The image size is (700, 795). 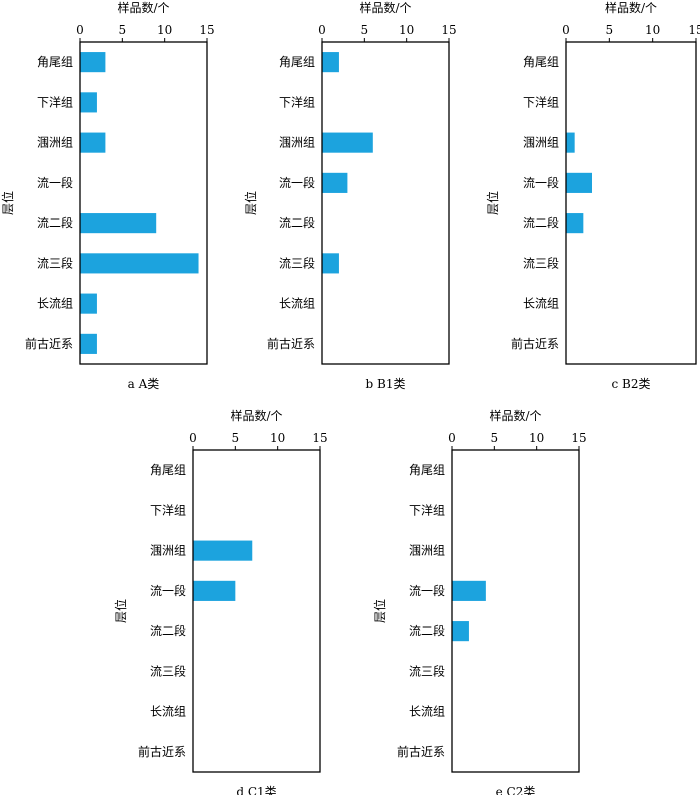 What do you see at coordinates (88, 303) in the screenshot?
I see `bar-长流组` at bounding box center [88, 303].